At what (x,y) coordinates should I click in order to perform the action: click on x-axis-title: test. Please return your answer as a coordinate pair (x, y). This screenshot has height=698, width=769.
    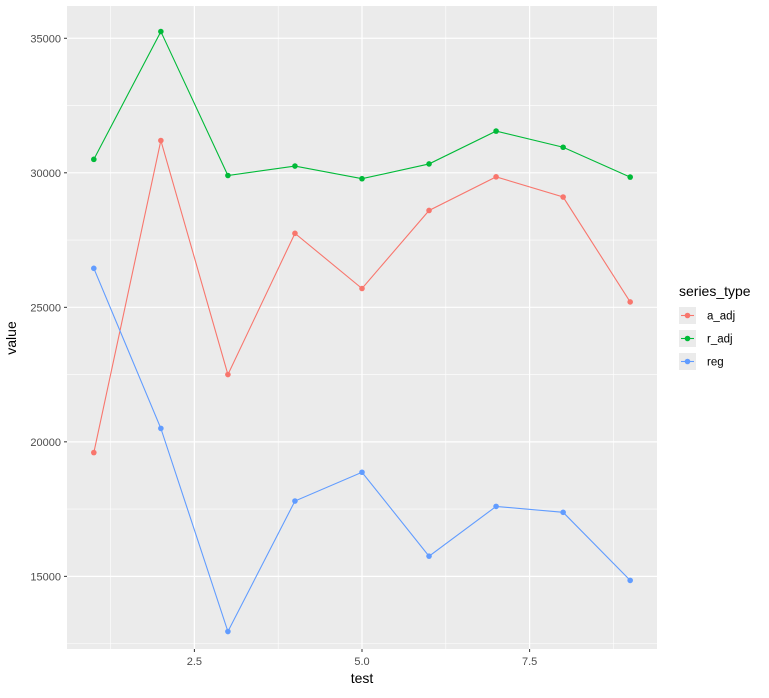
    Looking at the image, I should click on (362, 678).